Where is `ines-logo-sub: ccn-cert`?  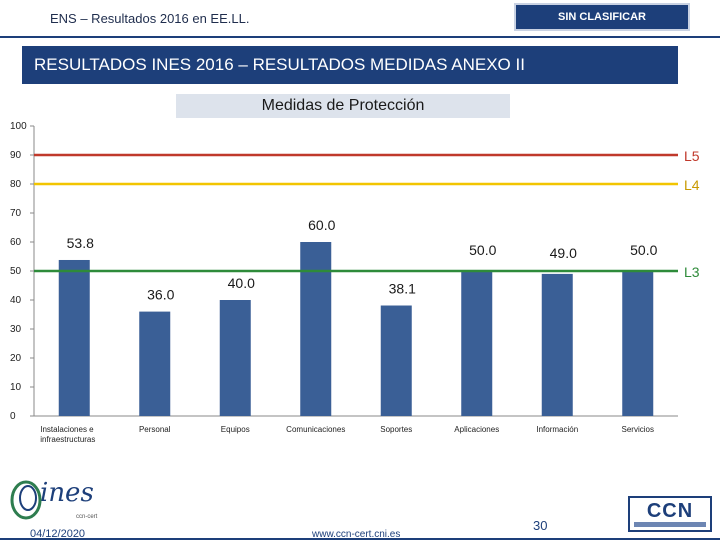
ines-logo-sub: ccn-cert is located at coordinates (87, 517).